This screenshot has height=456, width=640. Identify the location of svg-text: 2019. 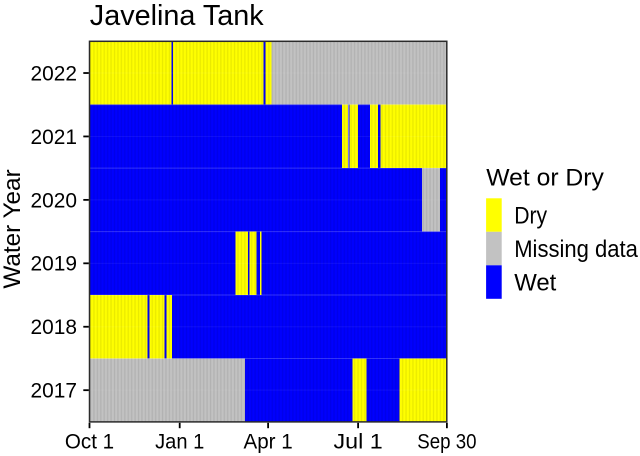
(54, 264).